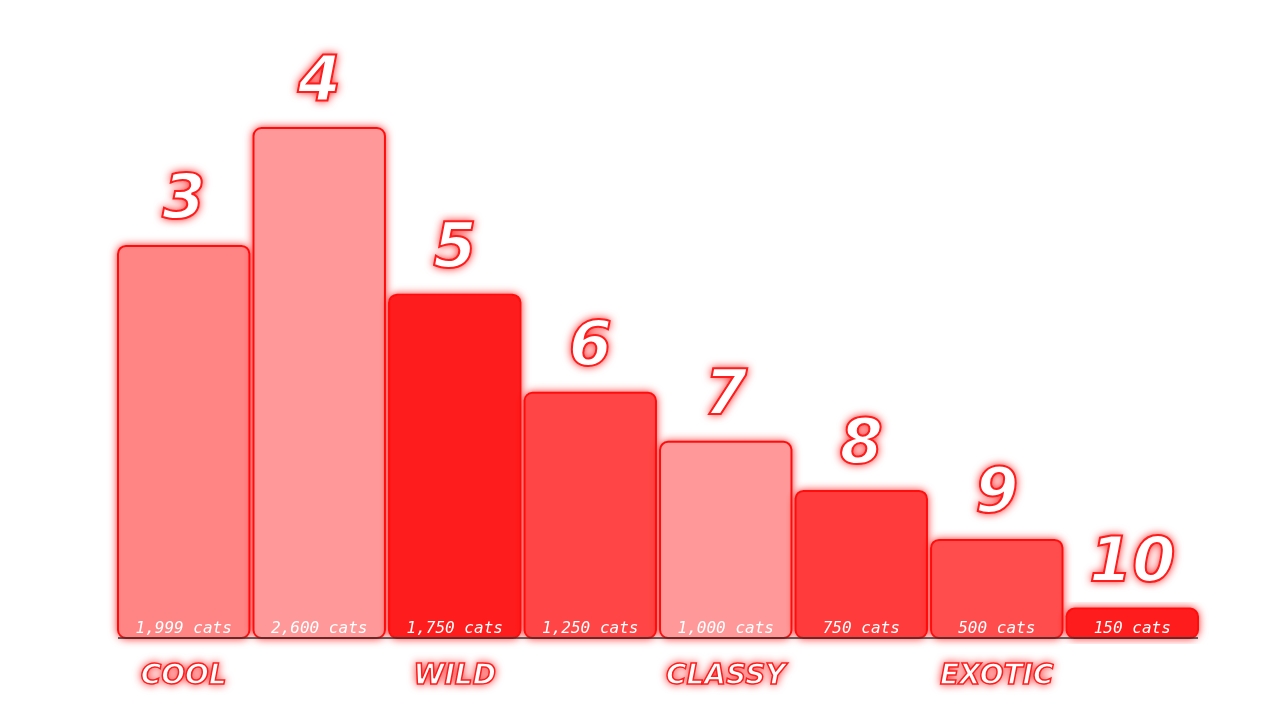  I want to click on x-tick-label: 4, so click(318, 78).